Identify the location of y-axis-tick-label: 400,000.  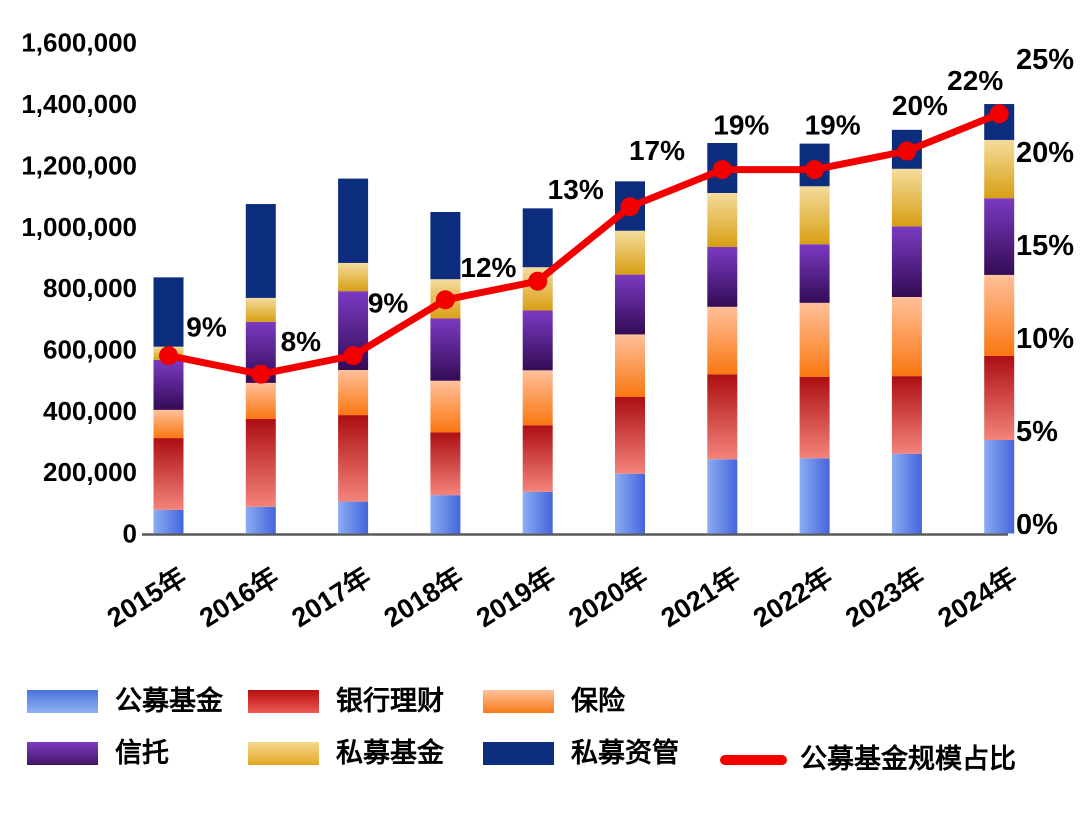
(90, 411).